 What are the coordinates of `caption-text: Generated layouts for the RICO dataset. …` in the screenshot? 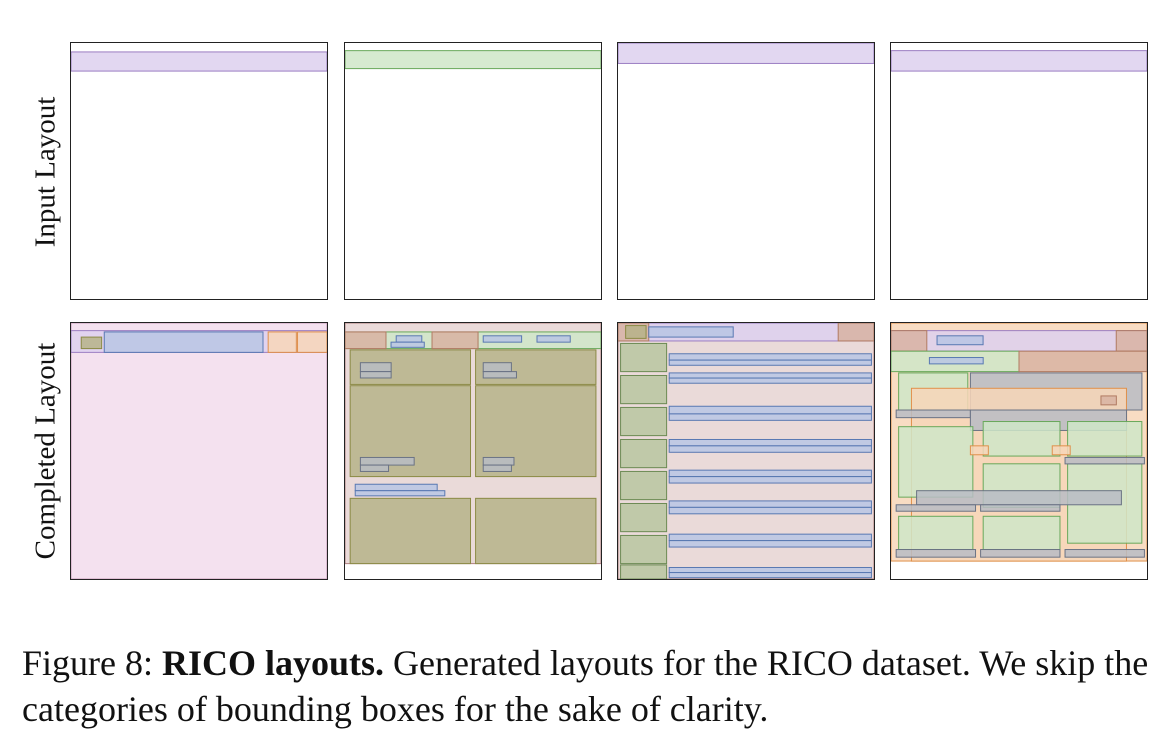 It's located at (585, 686).